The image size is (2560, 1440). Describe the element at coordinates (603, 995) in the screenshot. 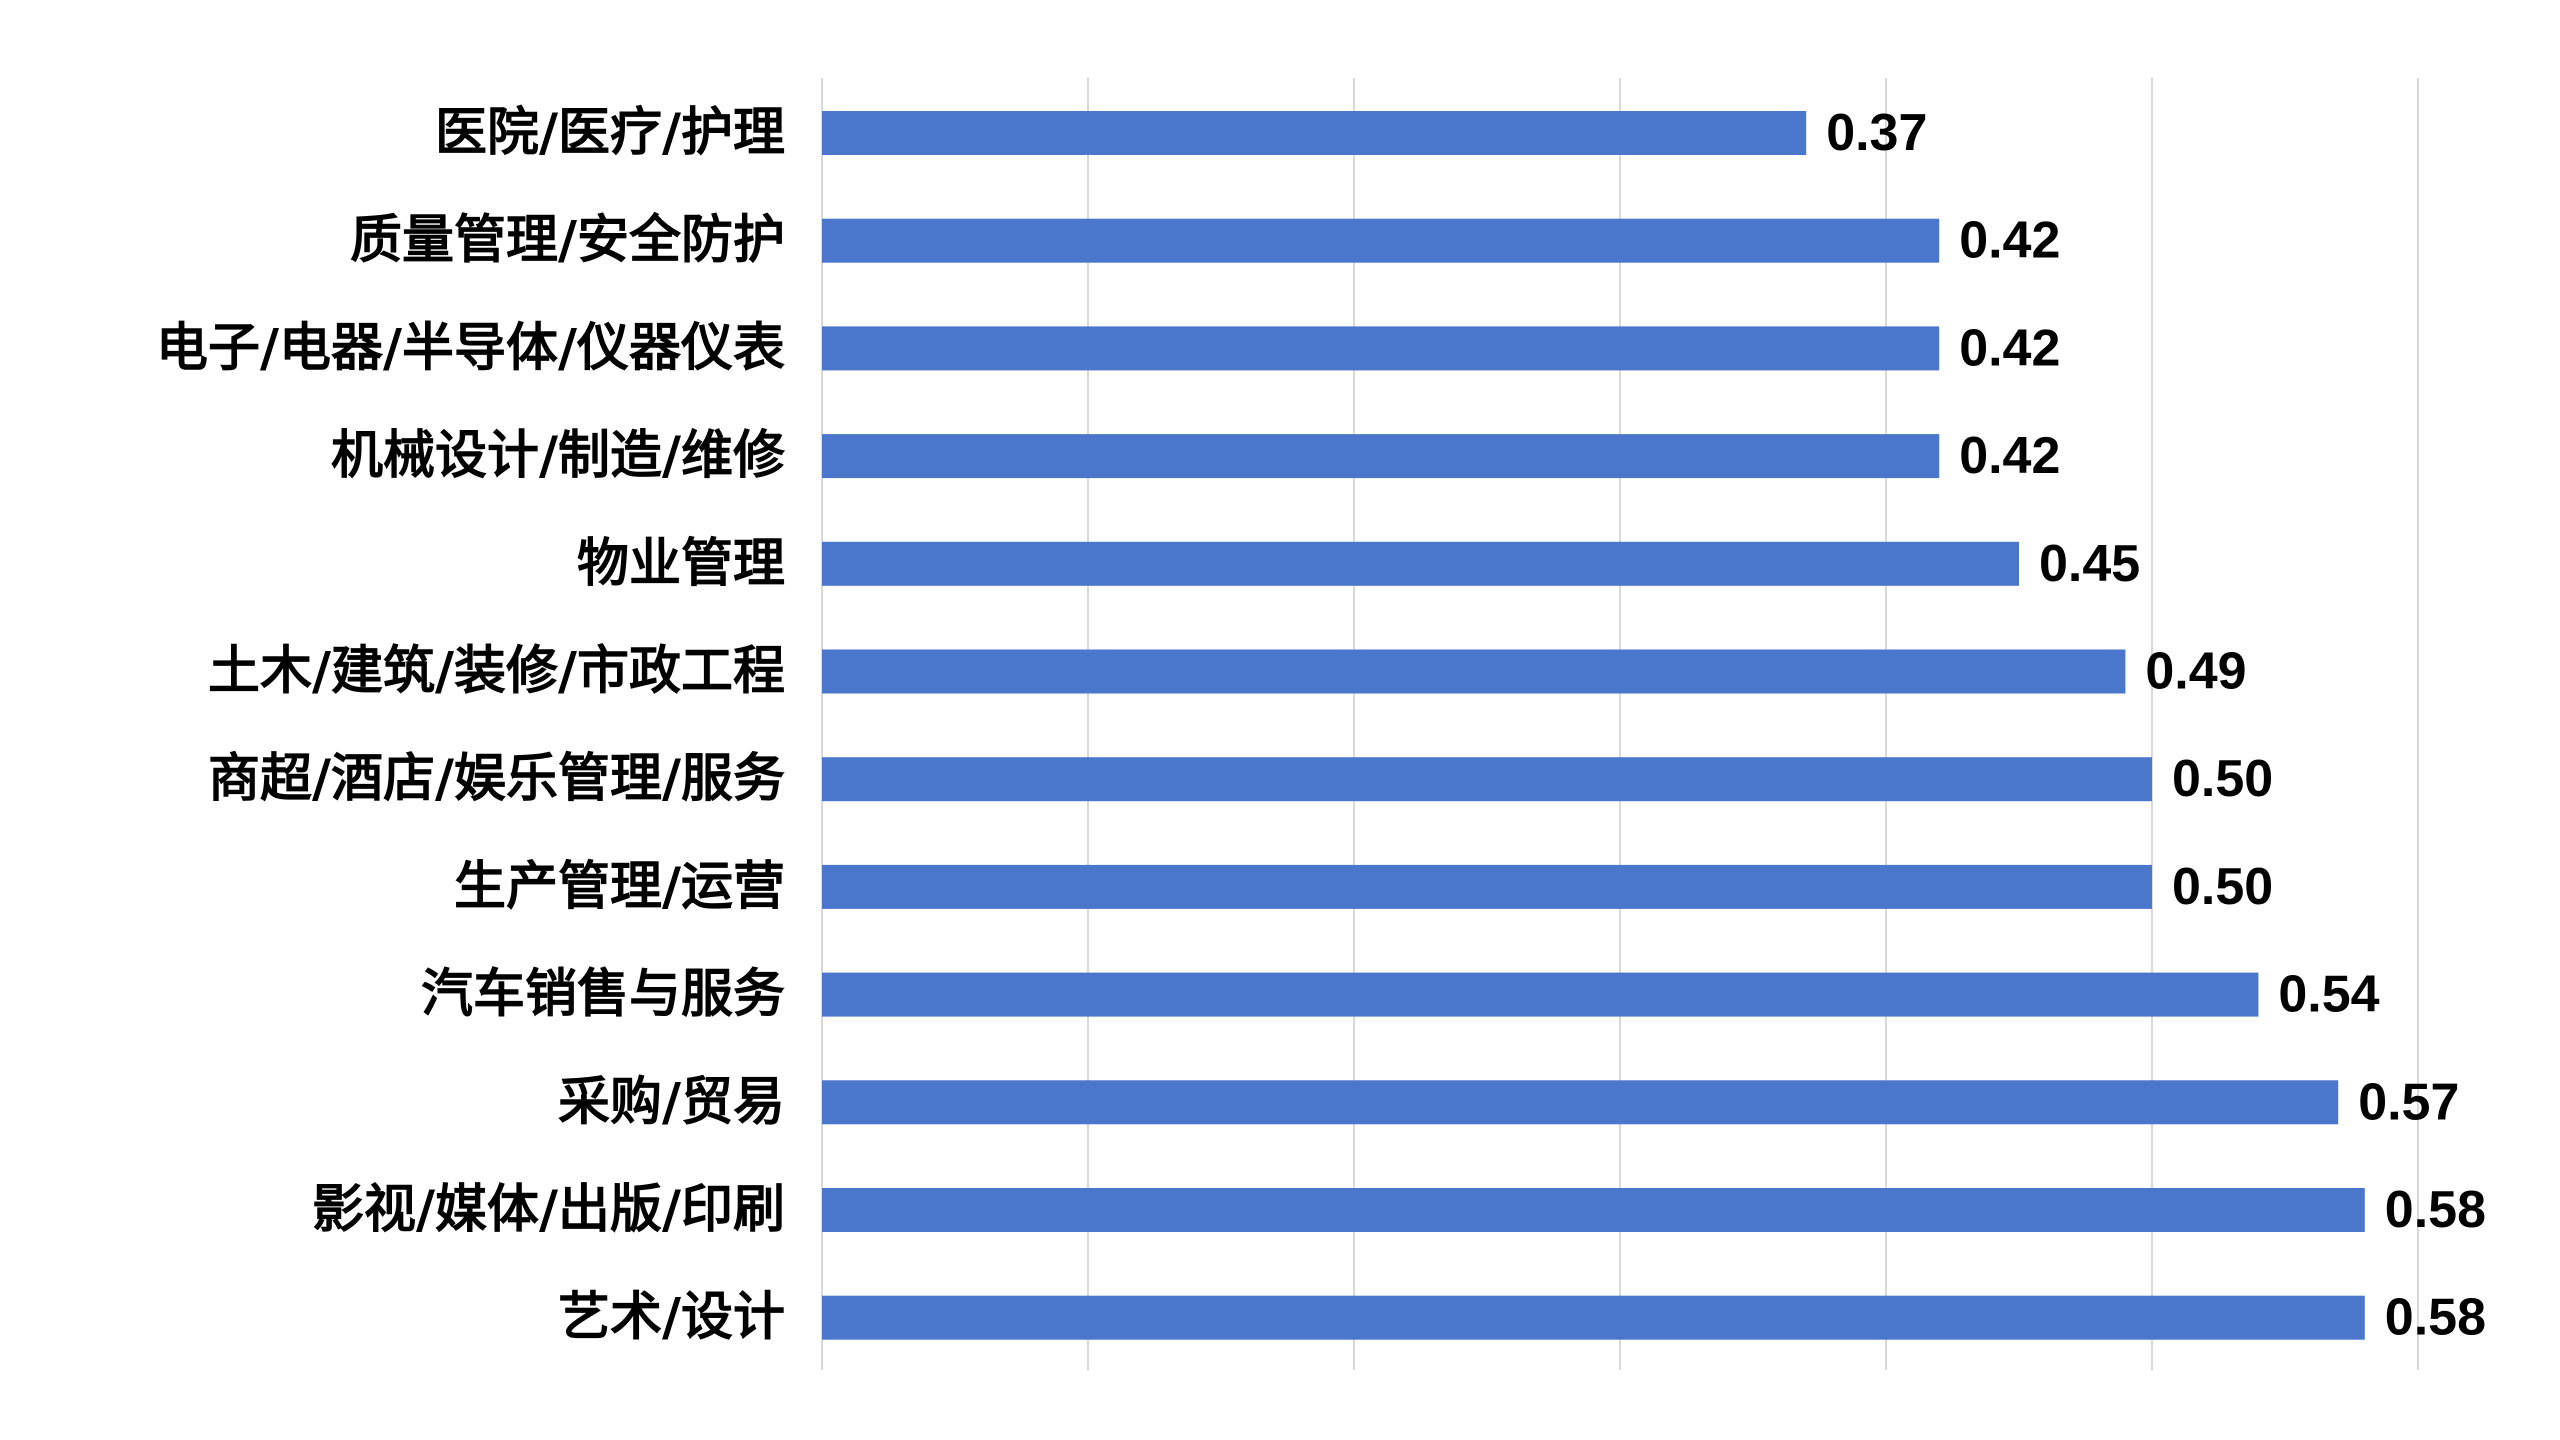

I see `category-label: 汽车销售与服务` at that location.